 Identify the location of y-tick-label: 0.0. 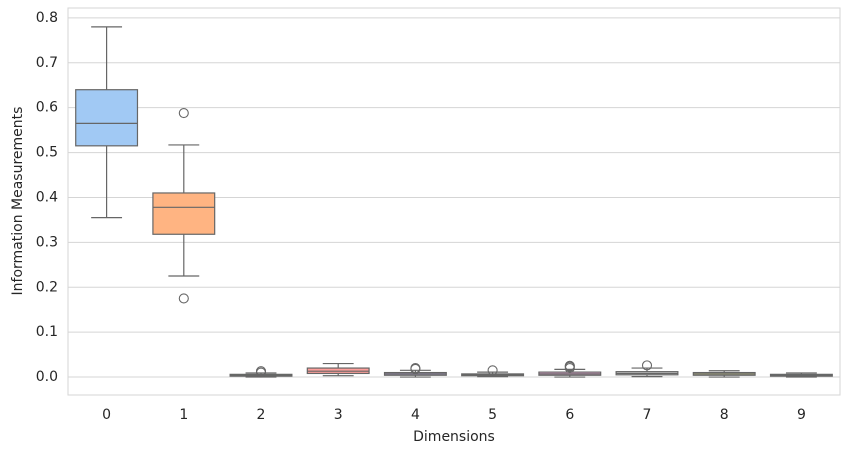
(47, 377).